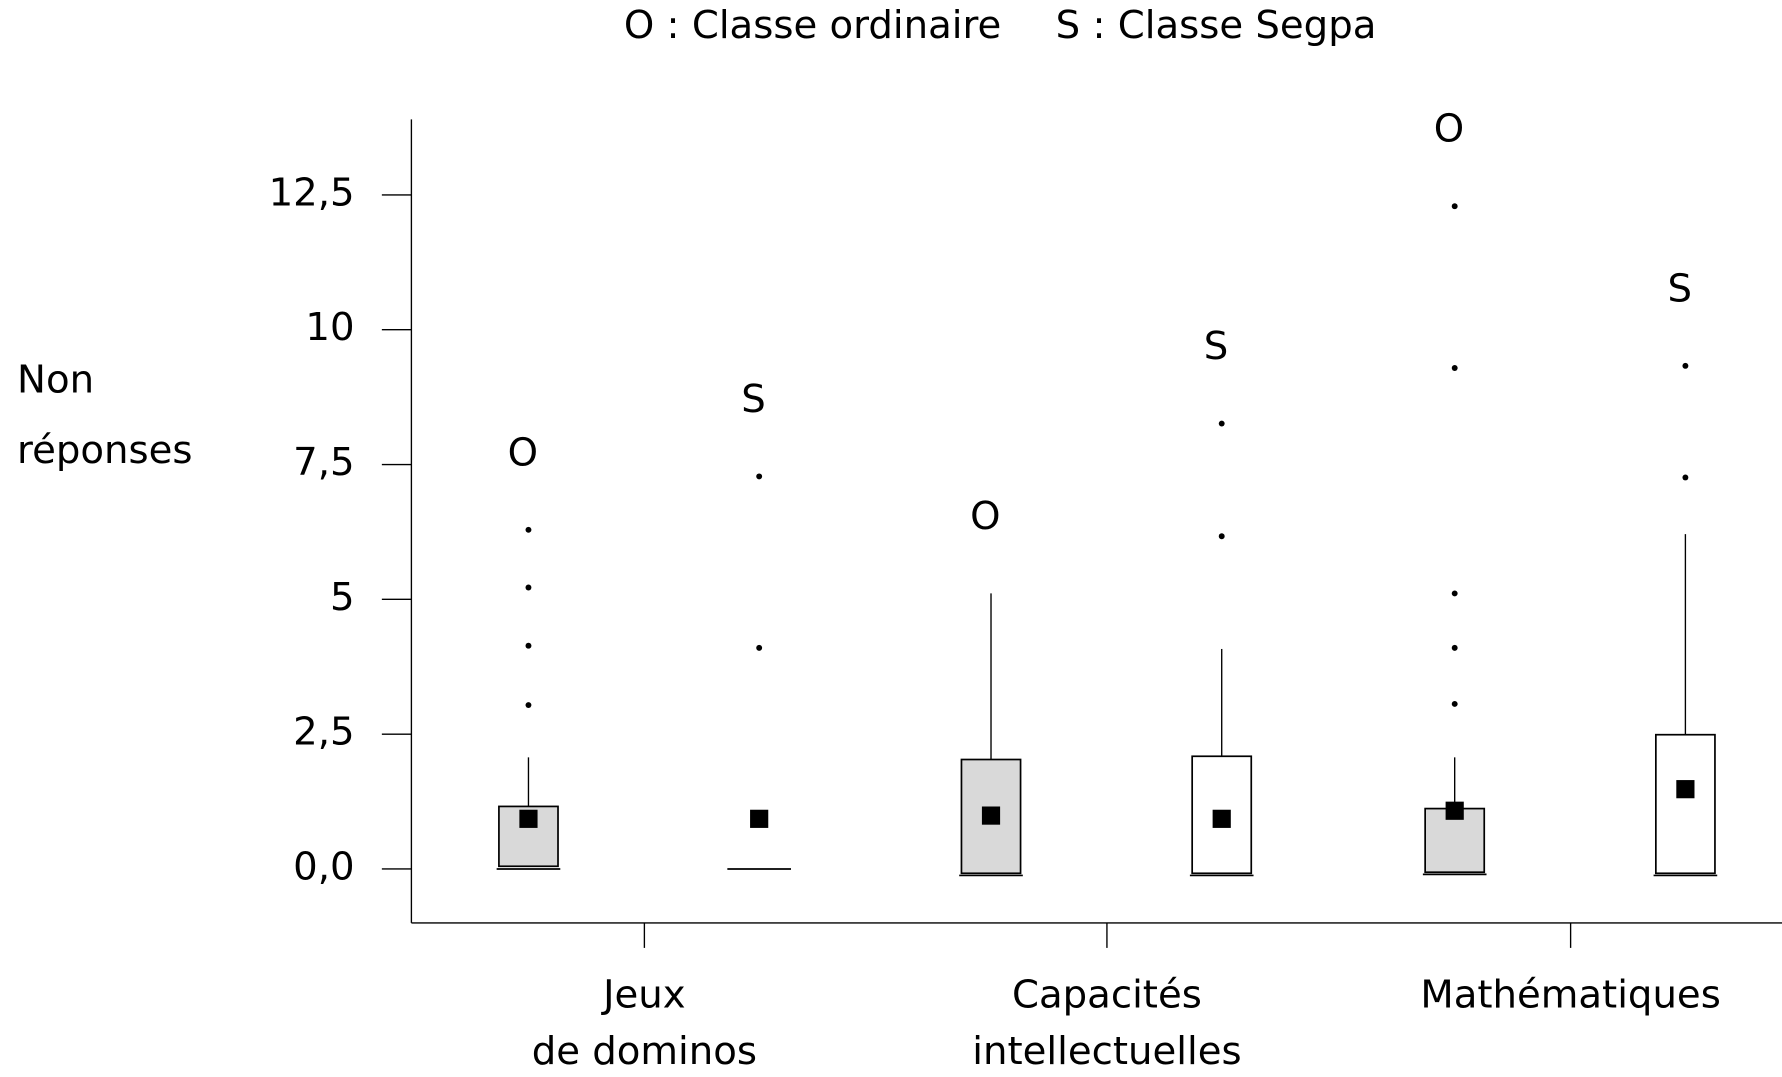 Image resolution: width=1782 pixels, height=1077 pixels. I want to click on y-tick-label: 10, so click(329, 327).